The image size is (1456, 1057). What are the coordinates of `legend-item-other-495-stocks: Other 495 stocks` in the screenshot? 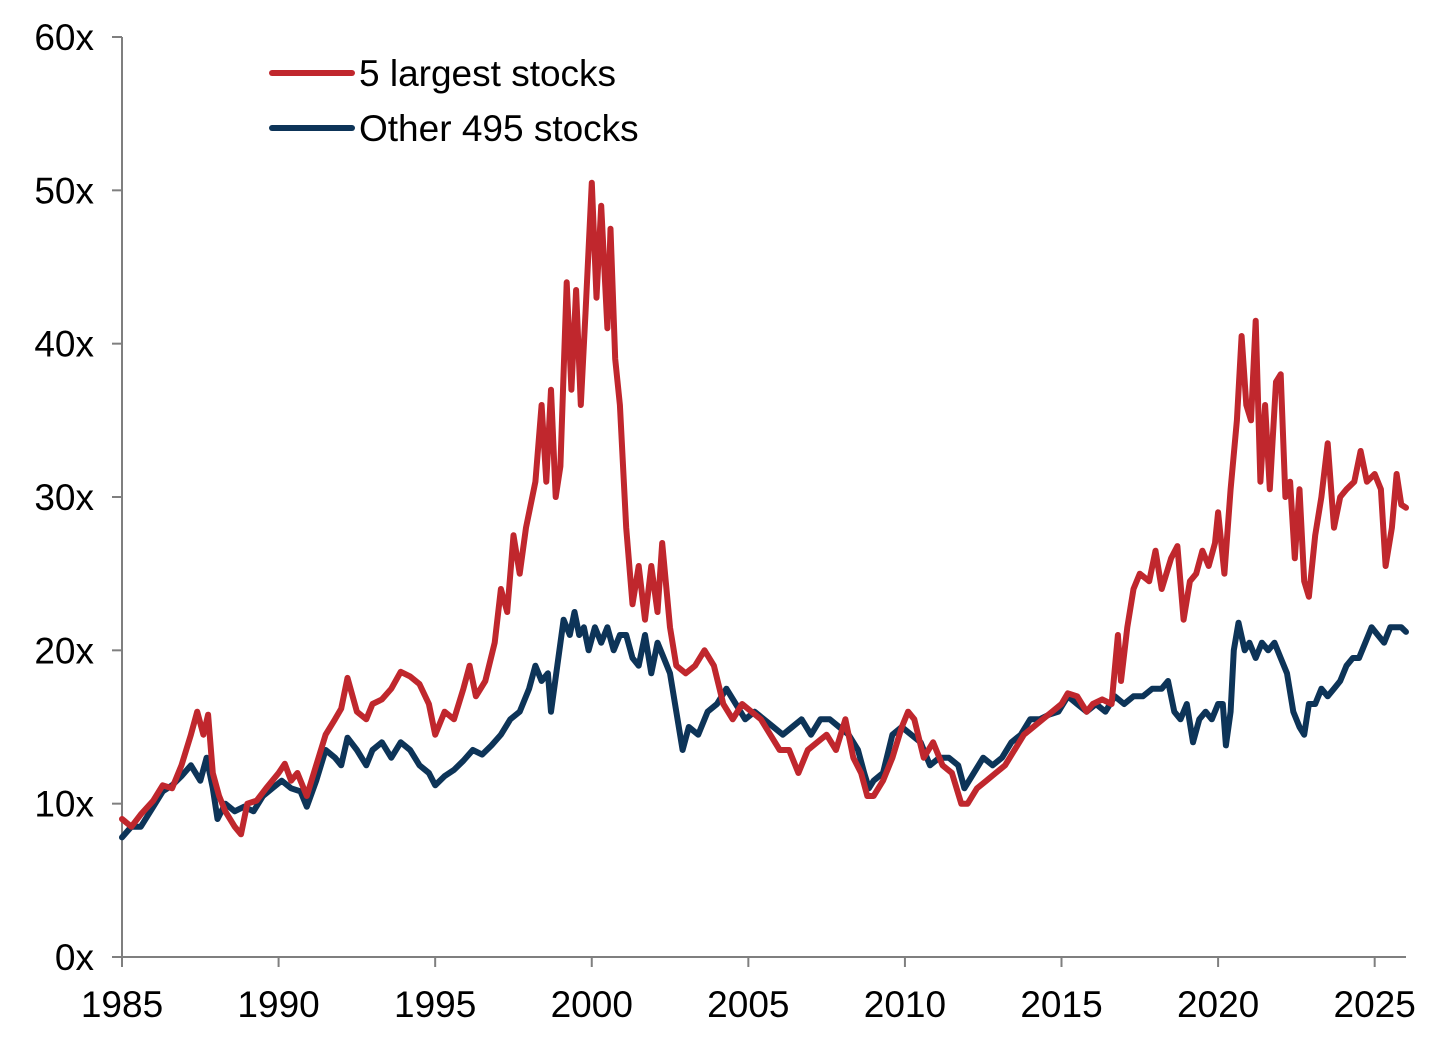 It's located at (454, 128).